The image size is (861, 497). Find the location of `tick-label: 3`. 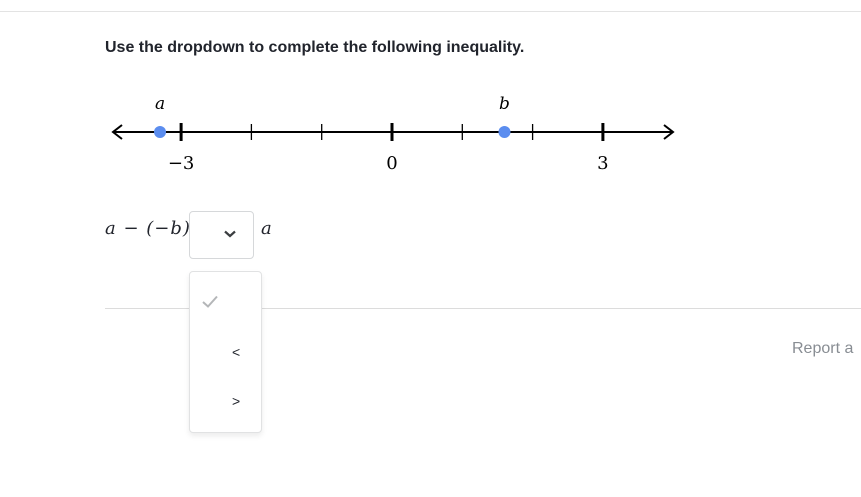

tick-label: 3 is located at coordinates (602, 163).